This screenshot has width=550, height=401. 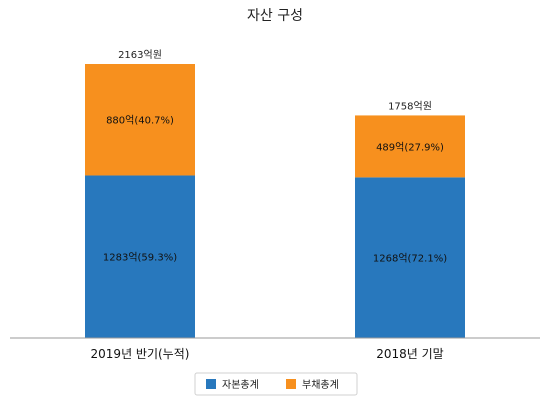 What do you see at coordinates (410, 106) in the screenshot?
I see `total-label: 1758억원` at bounding box center [410, 106].